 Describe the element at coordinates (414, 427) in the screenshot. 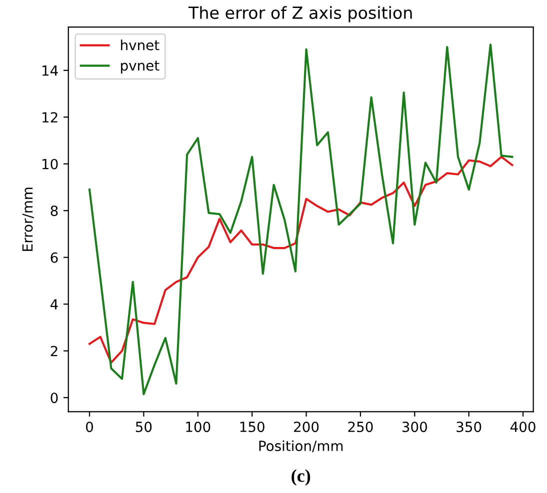

I see `x-tick-label: 300` at that location.